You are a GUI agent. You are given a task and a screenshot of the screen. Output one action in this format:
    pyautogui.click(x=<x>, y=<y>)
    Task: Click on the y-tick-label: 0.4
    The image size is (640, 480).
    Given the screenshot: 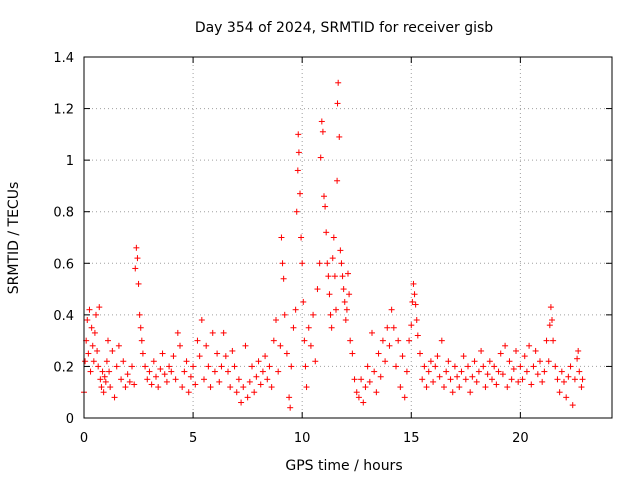 What is the action you would take?
    pyautogui.click(x=63, y=316)
    